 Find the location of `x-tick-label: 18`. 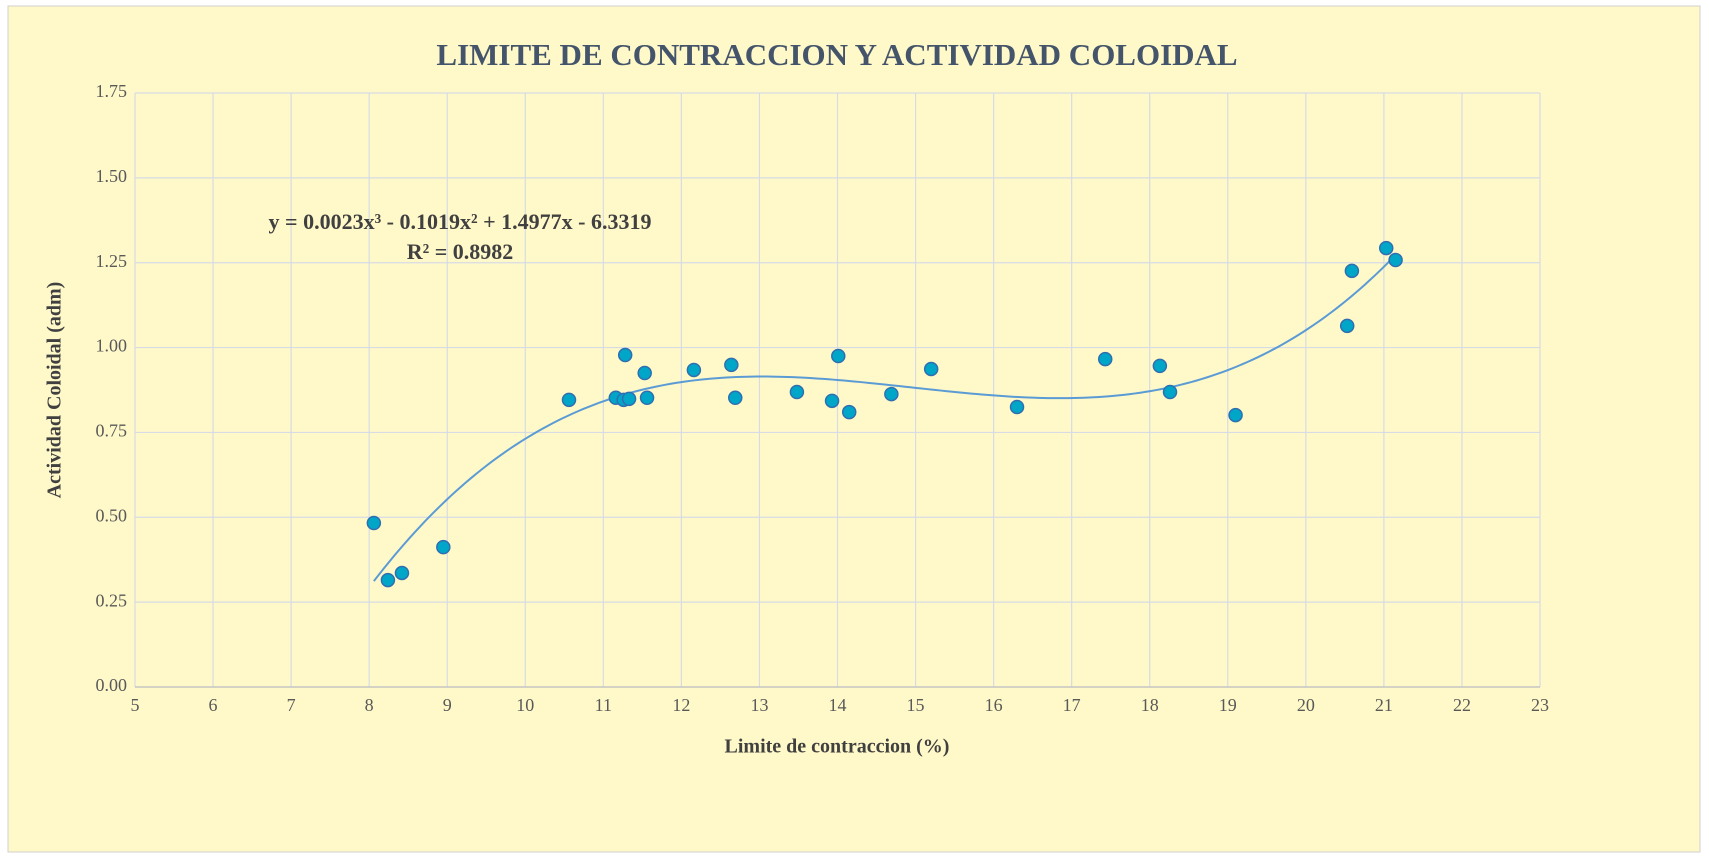

x-tick-label: 18 is located at coordinates (1150, 705).